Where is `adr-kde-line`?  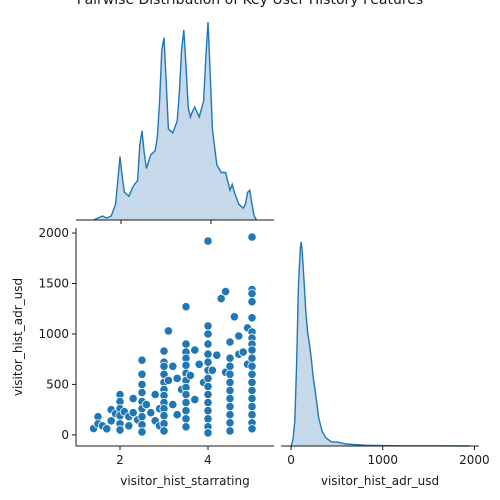 adr-kde-line is located at coordinates (380, 344).